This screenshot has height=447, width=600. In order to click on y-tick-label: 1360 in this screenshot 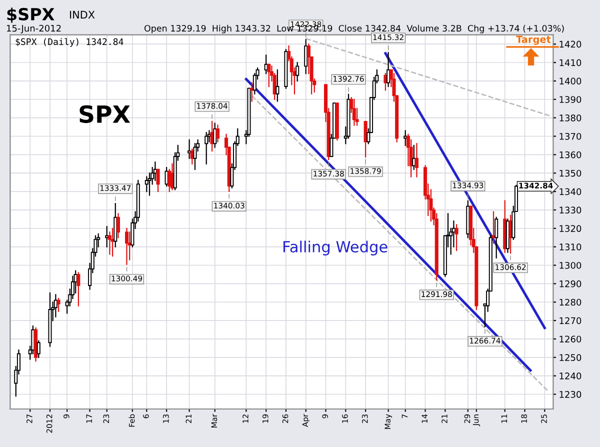, I will do `click(571, 154)`.